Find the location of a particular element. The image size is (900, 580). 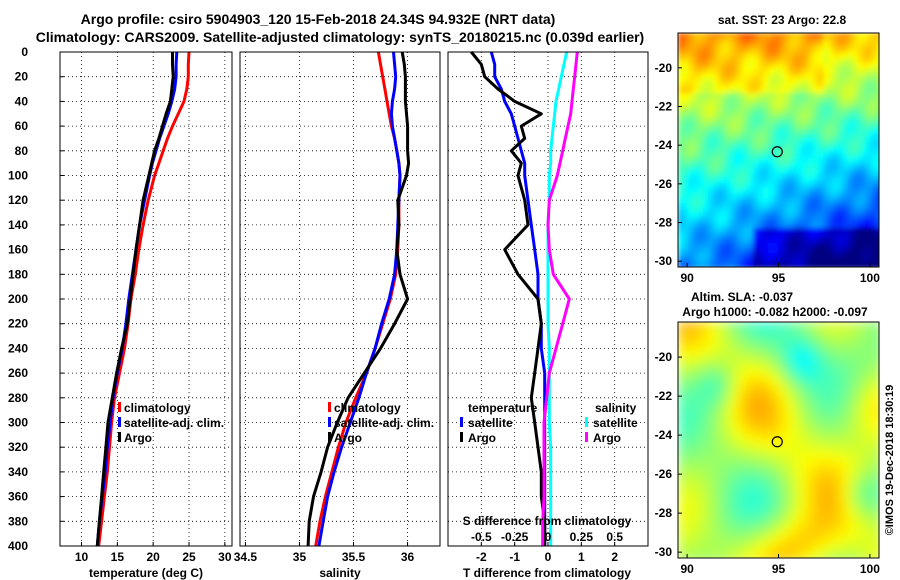

legend-swatch-temperature-satellite is located at coordinates (461, 422).